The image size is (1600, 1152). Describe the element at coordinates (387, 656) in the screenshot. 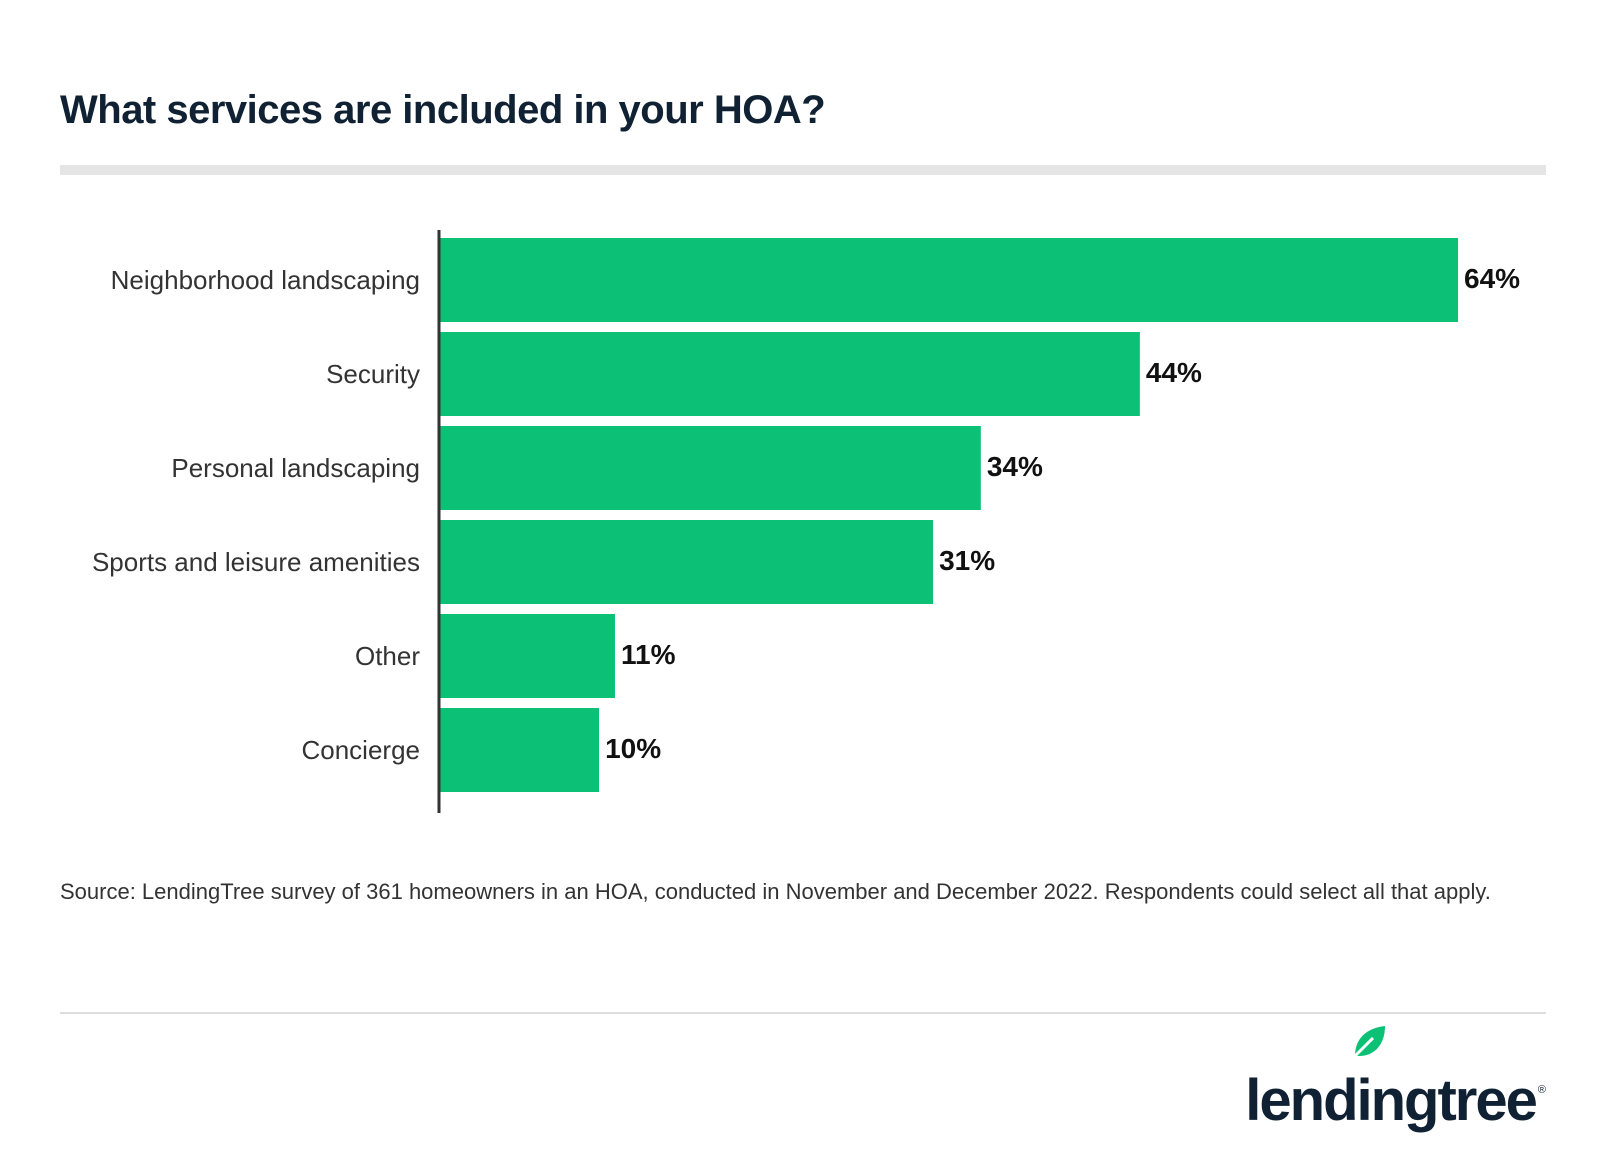

I see `category-label: Other` at that location.